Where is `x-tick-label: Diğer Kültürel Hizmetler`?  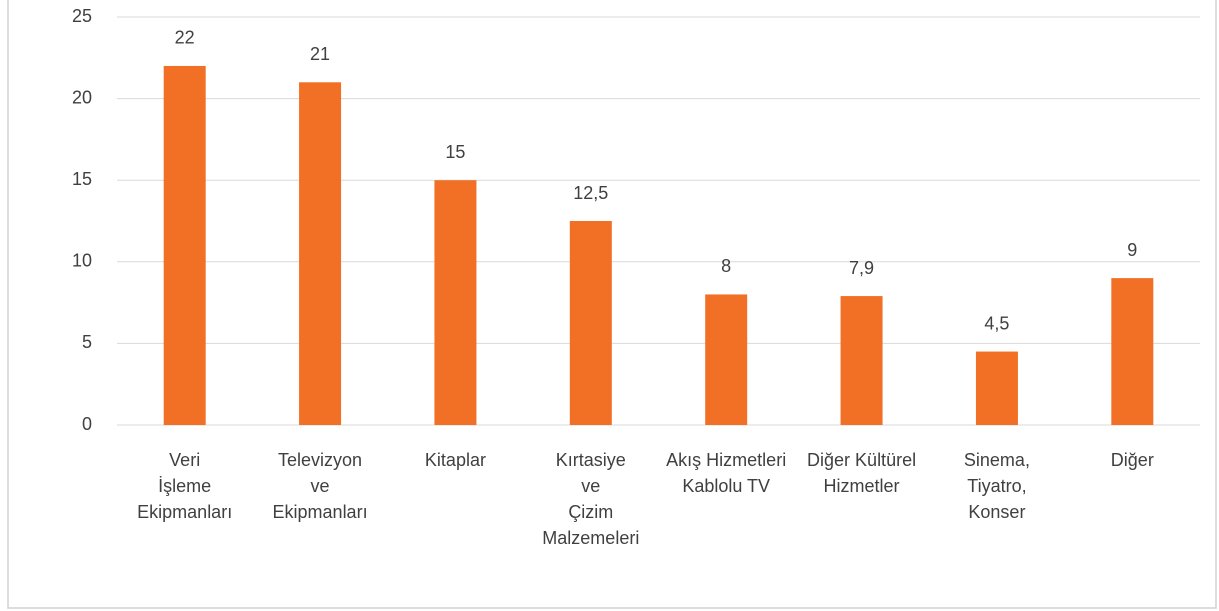
x-tick-label: Diğer Kültürel Hizmetler is located at coordinates (861, 473).